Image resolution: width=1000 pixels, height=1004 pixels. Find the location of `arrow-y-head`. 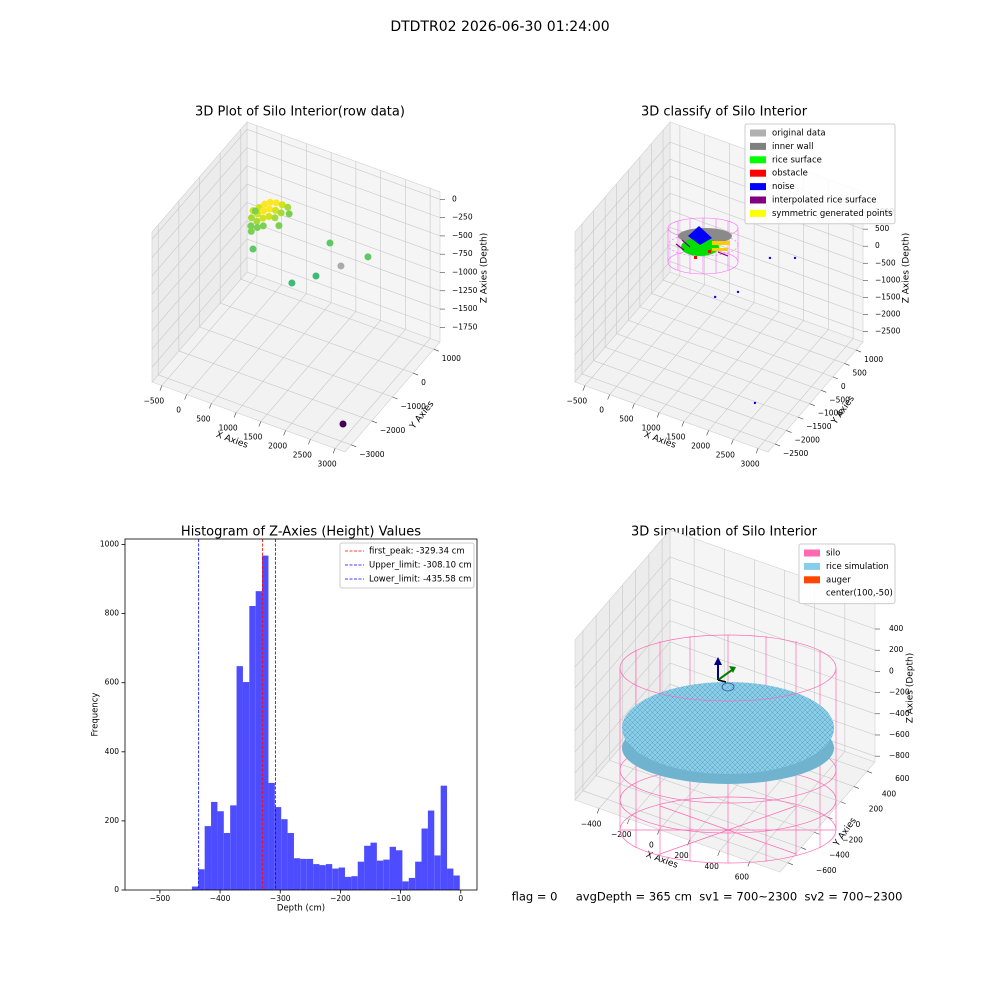

arrow-y-head is located at coordinates (732, 669).